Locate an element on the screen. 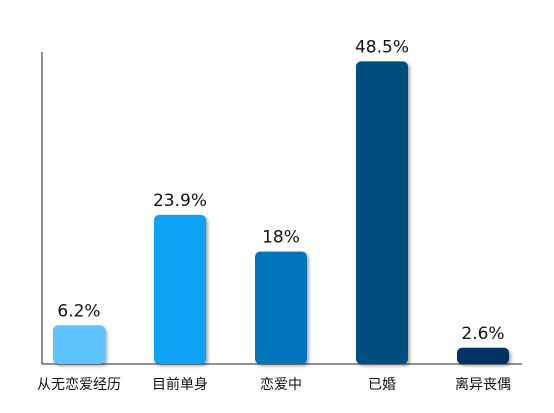  x-tick-label: 目前单身 is located at coordinates (180, 384).